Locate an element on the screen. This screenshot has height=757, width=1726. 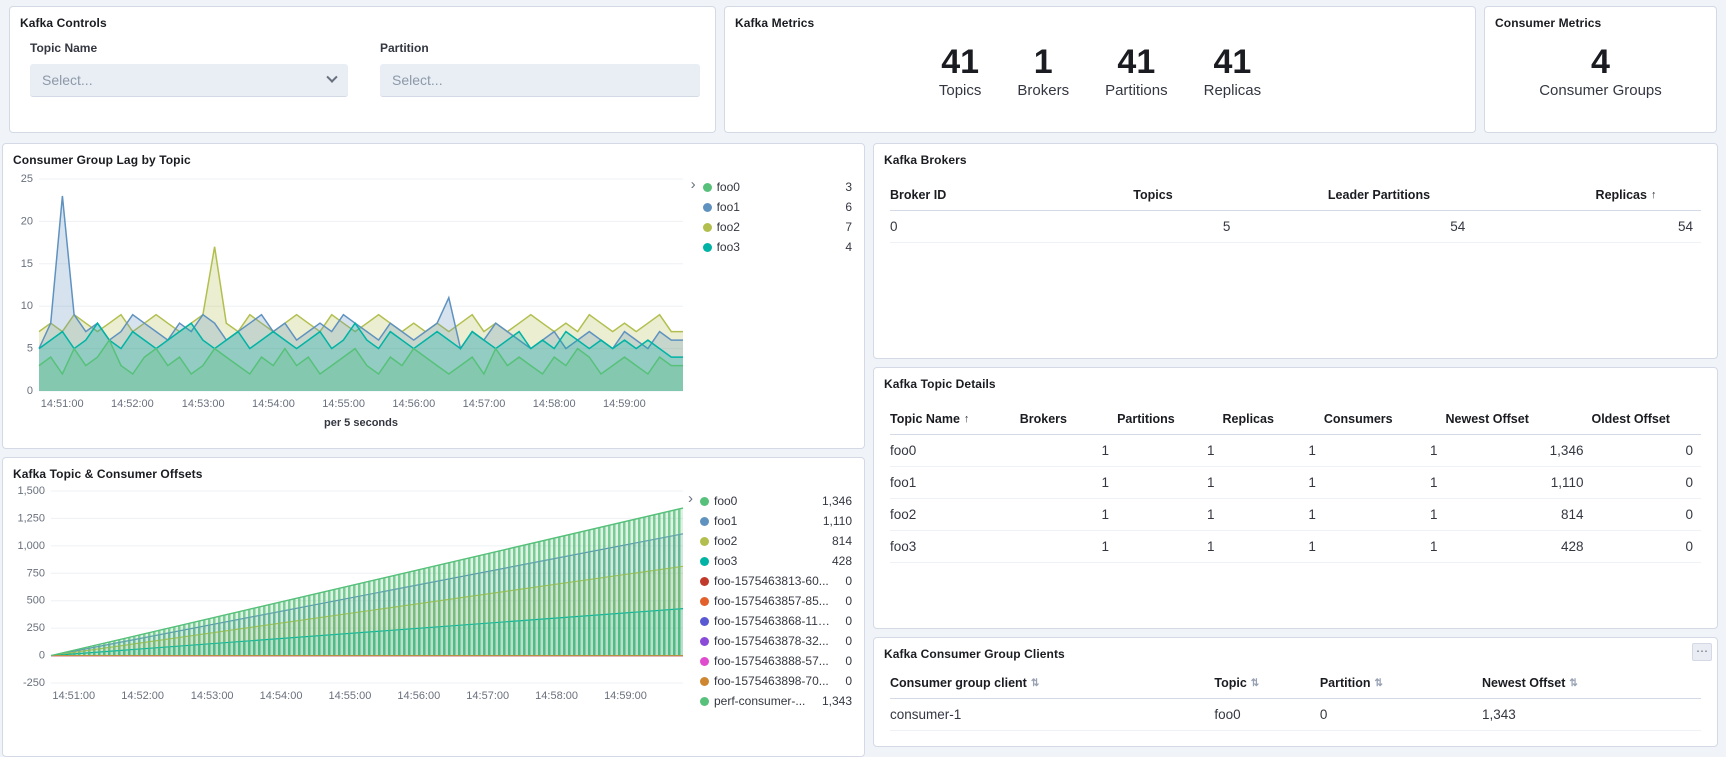
metric-consumer-groups: 4 Consumer Groups is located at coordinates (1600, 71).